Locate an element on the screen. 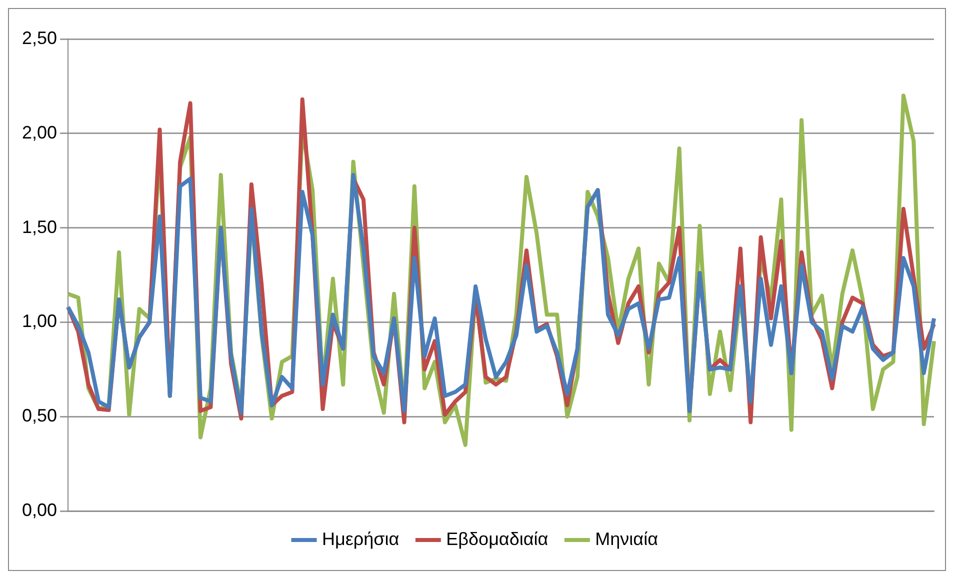  y-tick-label: 1,50 is located at coordinates (40, 226).